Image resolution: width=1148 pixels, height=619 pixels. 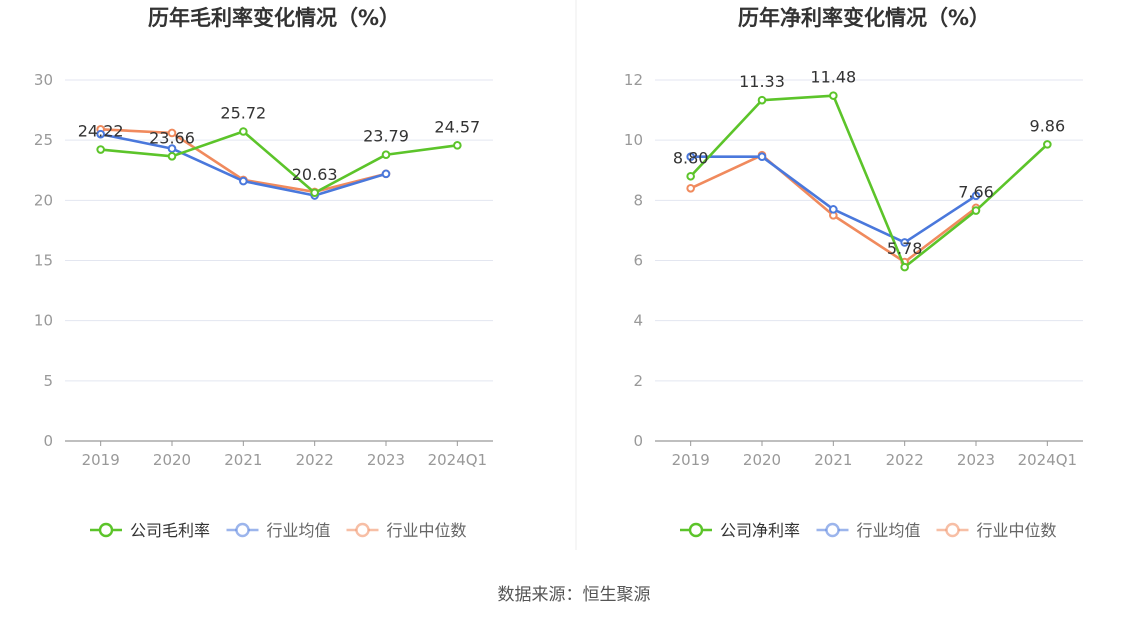 What do you see at coordinates (864, 18) in the screenshot?
I see `chart-title: 历年净利率变化情况（%）` at bounding box center [864, 18].